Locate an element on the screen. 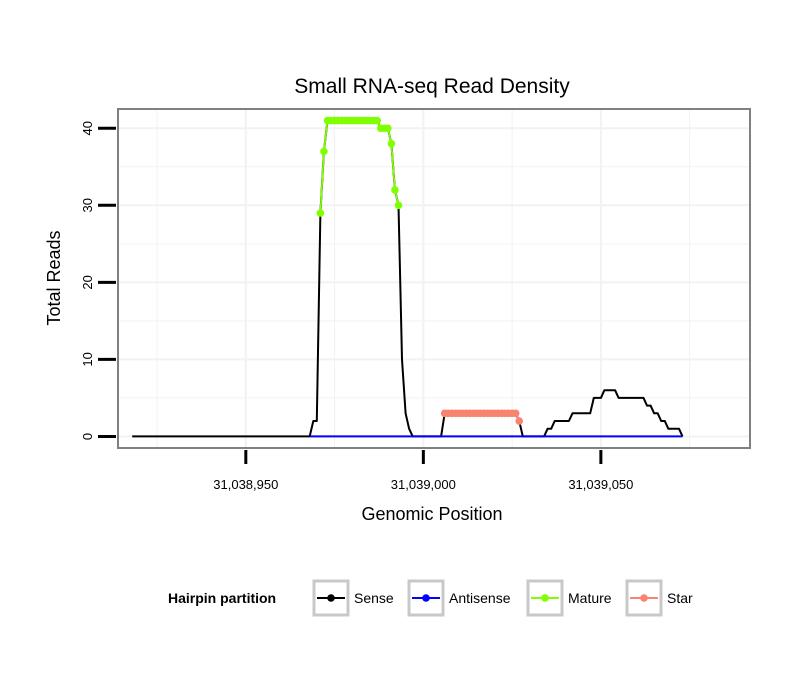 The height and width of the screenshot is (690, 810). y-axis-title: Total Reads is located at coordinates (54, 277).